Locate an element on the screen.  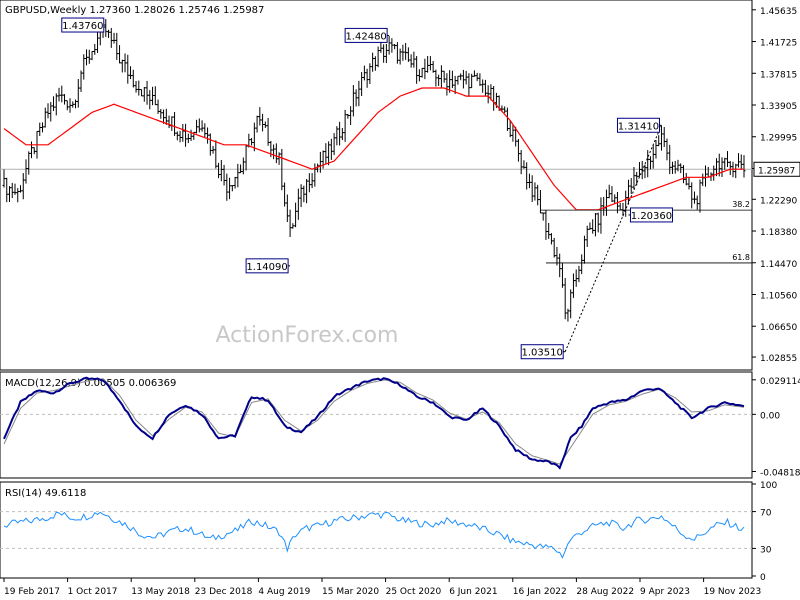
x-axis-label-10: 9 Apr 2023 is located at coordinates (665, 592).